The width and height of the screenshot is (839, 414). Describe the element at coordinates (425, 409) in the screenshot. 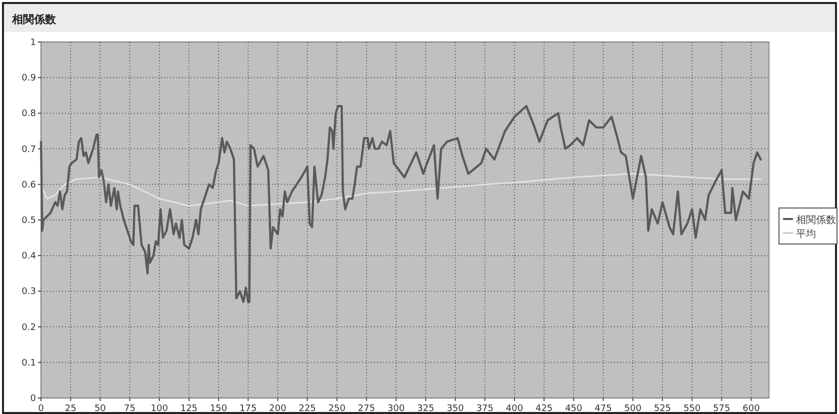

I see `x-tick-label: 325` at that location.